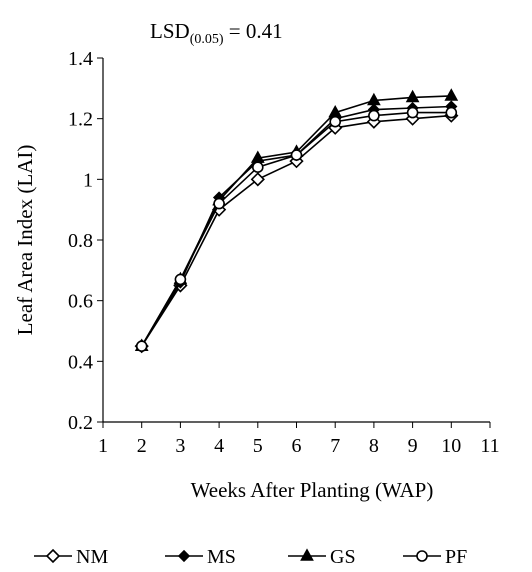 This screenshot has height=572, width=532. Describe the element at coordinates (184, 556) in the screenshot. I see `data-point-diamond-filled` at that location.